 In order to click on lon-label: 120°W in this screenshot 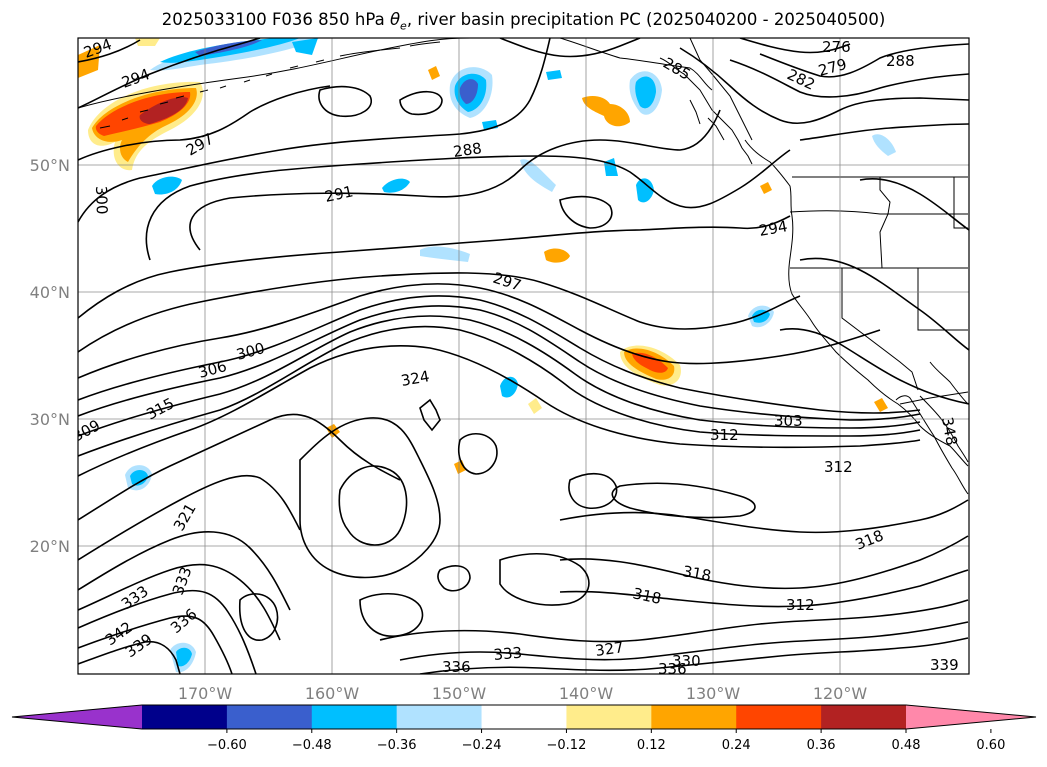, I will do `click(840, 693)`.